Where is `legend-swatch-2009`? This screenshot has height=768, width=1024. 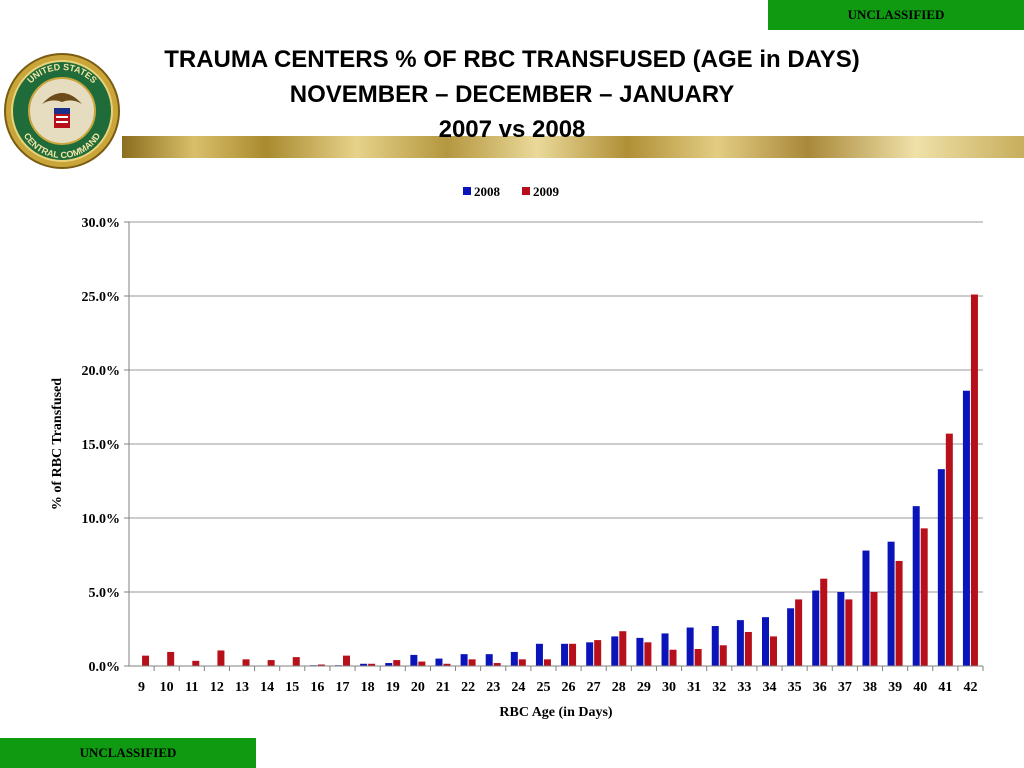
legend-swatch-2009 is located at coordinates (526, 191).